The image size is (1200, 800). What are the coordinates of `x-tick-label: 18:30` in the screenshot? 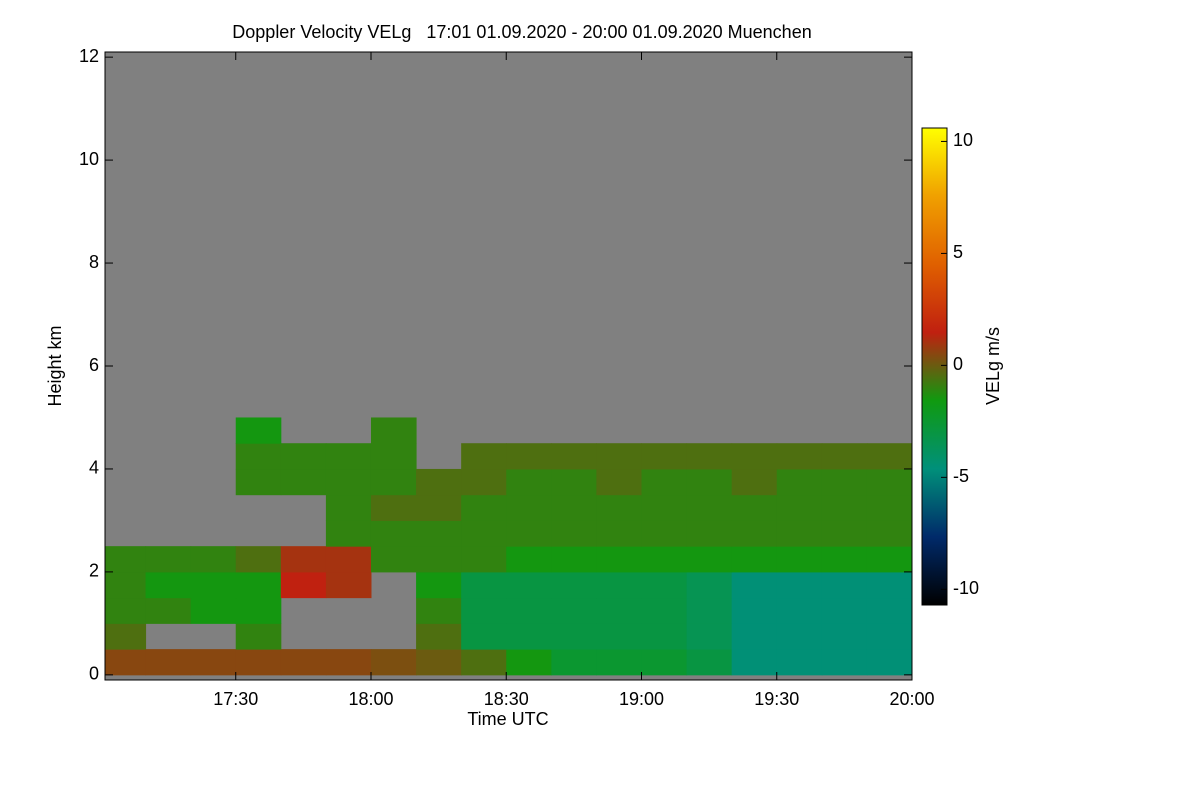 It's located at (506, 699).